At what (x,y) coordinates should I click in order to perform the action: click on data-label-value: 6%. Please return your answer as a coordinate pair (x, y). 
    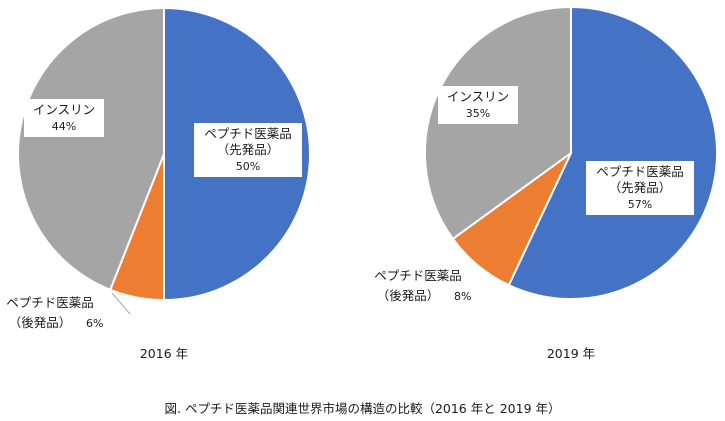
    Looking at the image, I should click on (94, 323).